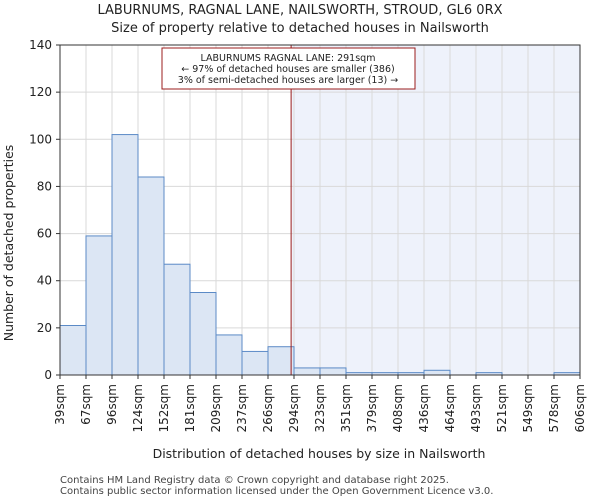 The height and width of the screenshot is (500, 600). Describe the element at coordinates (320, 408) in the screenshot. I see `x-tick-label: 323sqm` at that location.